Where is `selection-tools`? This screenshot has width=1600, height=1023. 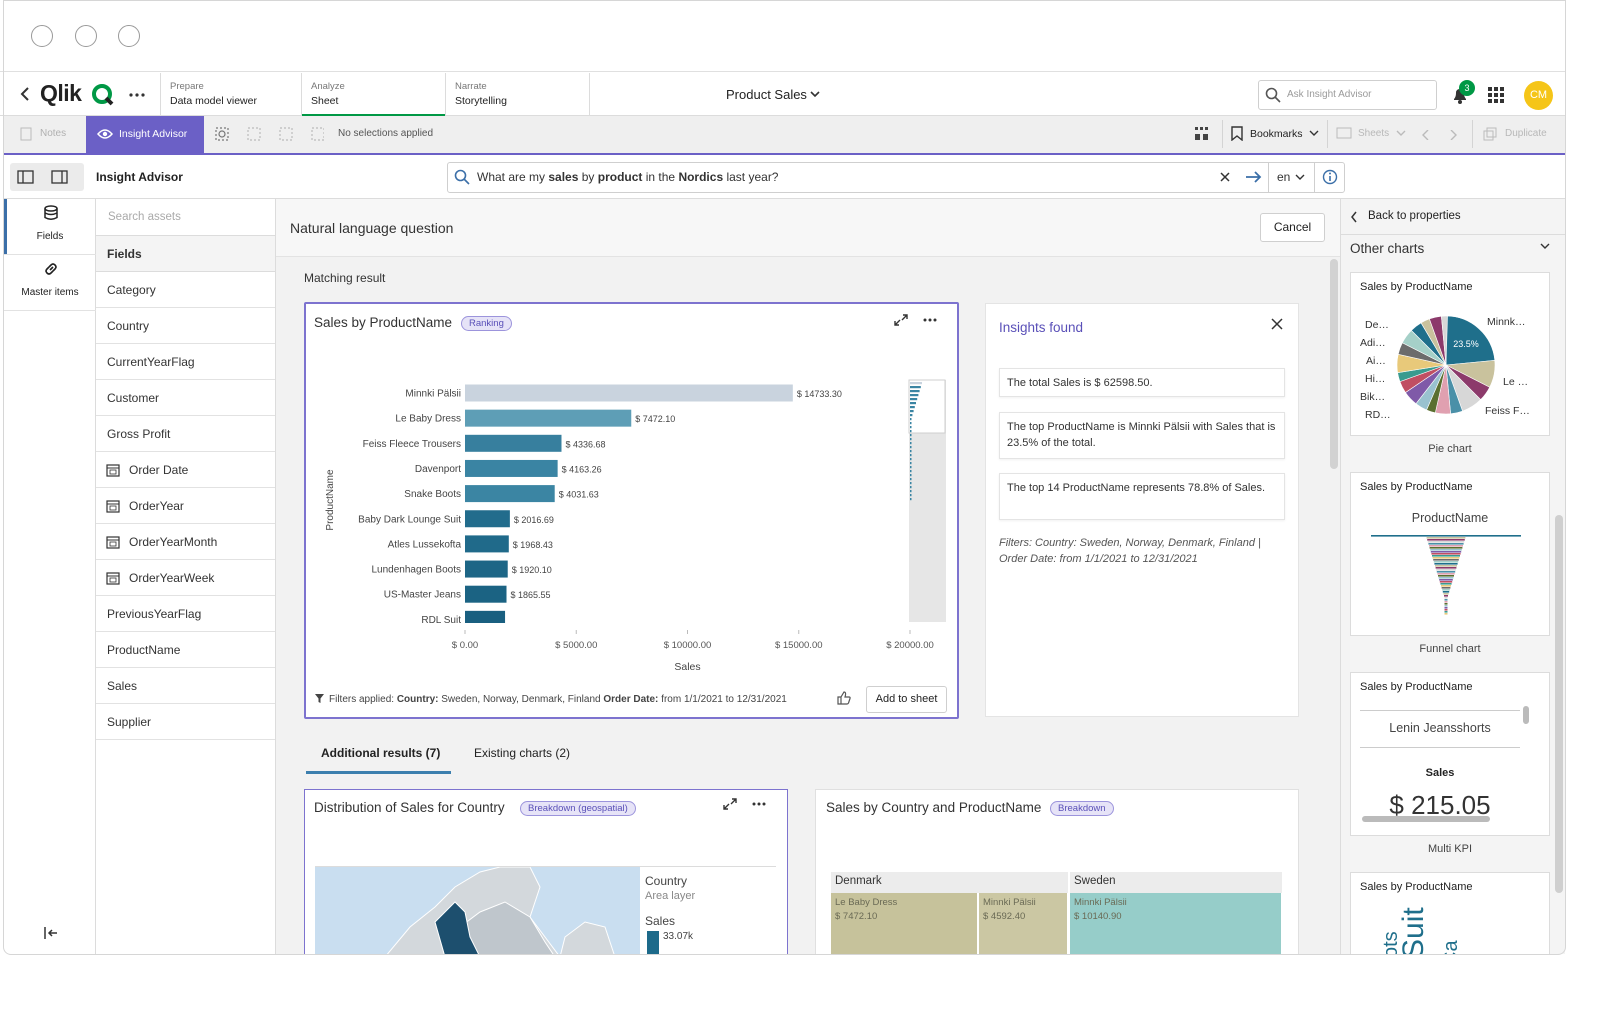 selection-tools is located at coordinates (269, 134).